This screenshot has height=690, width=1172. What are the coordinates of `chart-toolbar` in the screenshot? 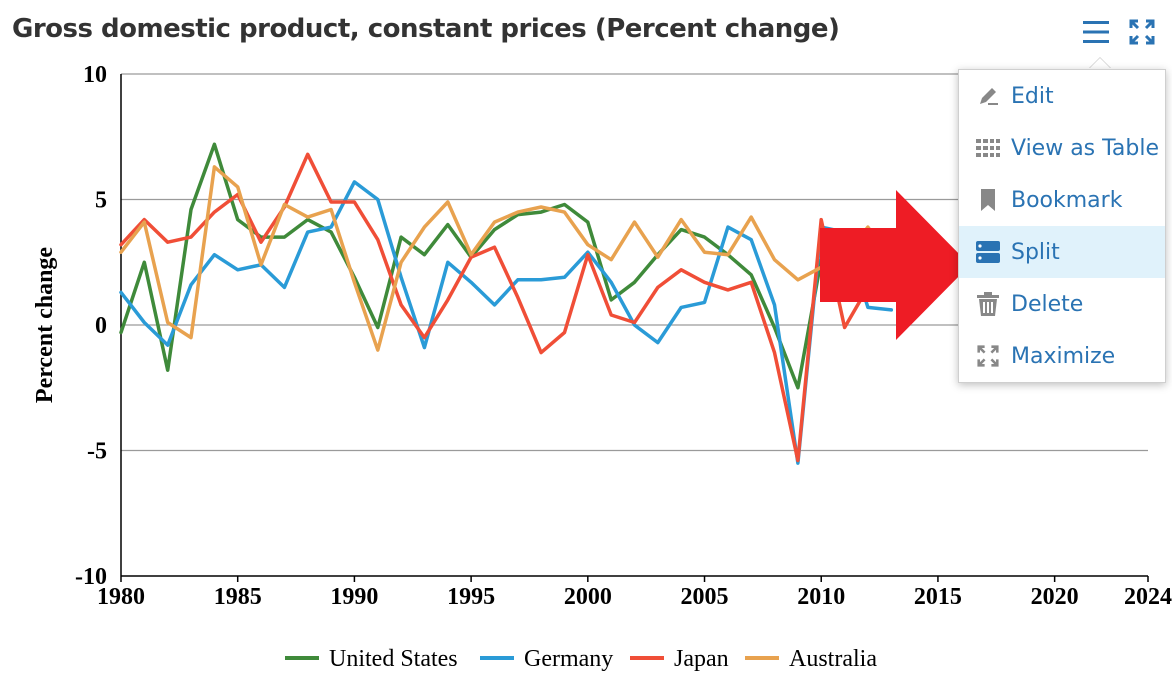 It's located at (1119, 32).